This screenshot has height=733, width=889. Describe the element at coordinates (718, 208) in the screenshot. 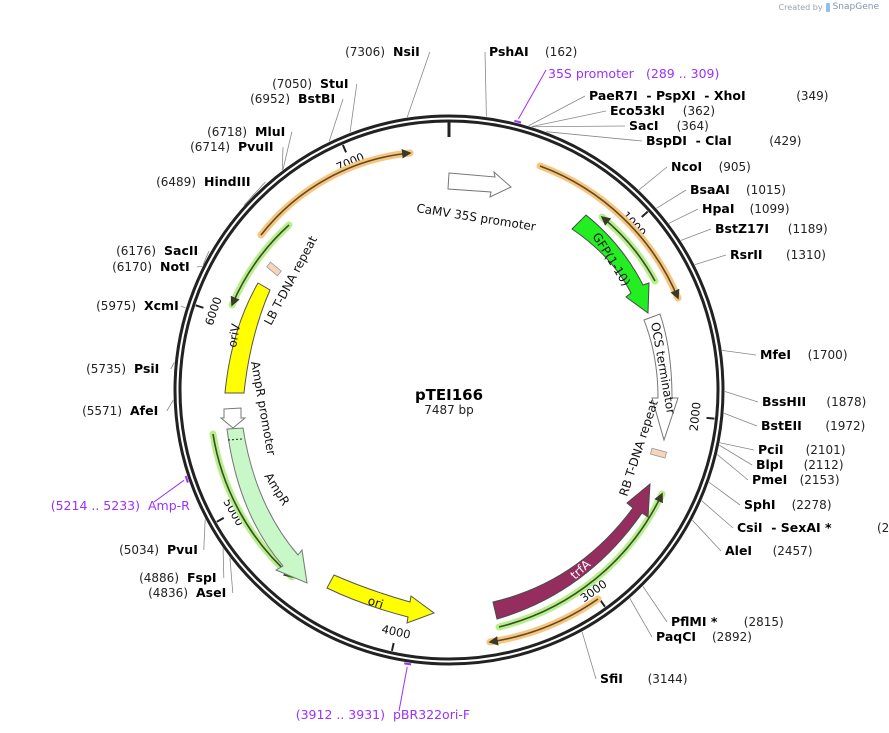

I see `enzyme-name: HpaI` at that location.